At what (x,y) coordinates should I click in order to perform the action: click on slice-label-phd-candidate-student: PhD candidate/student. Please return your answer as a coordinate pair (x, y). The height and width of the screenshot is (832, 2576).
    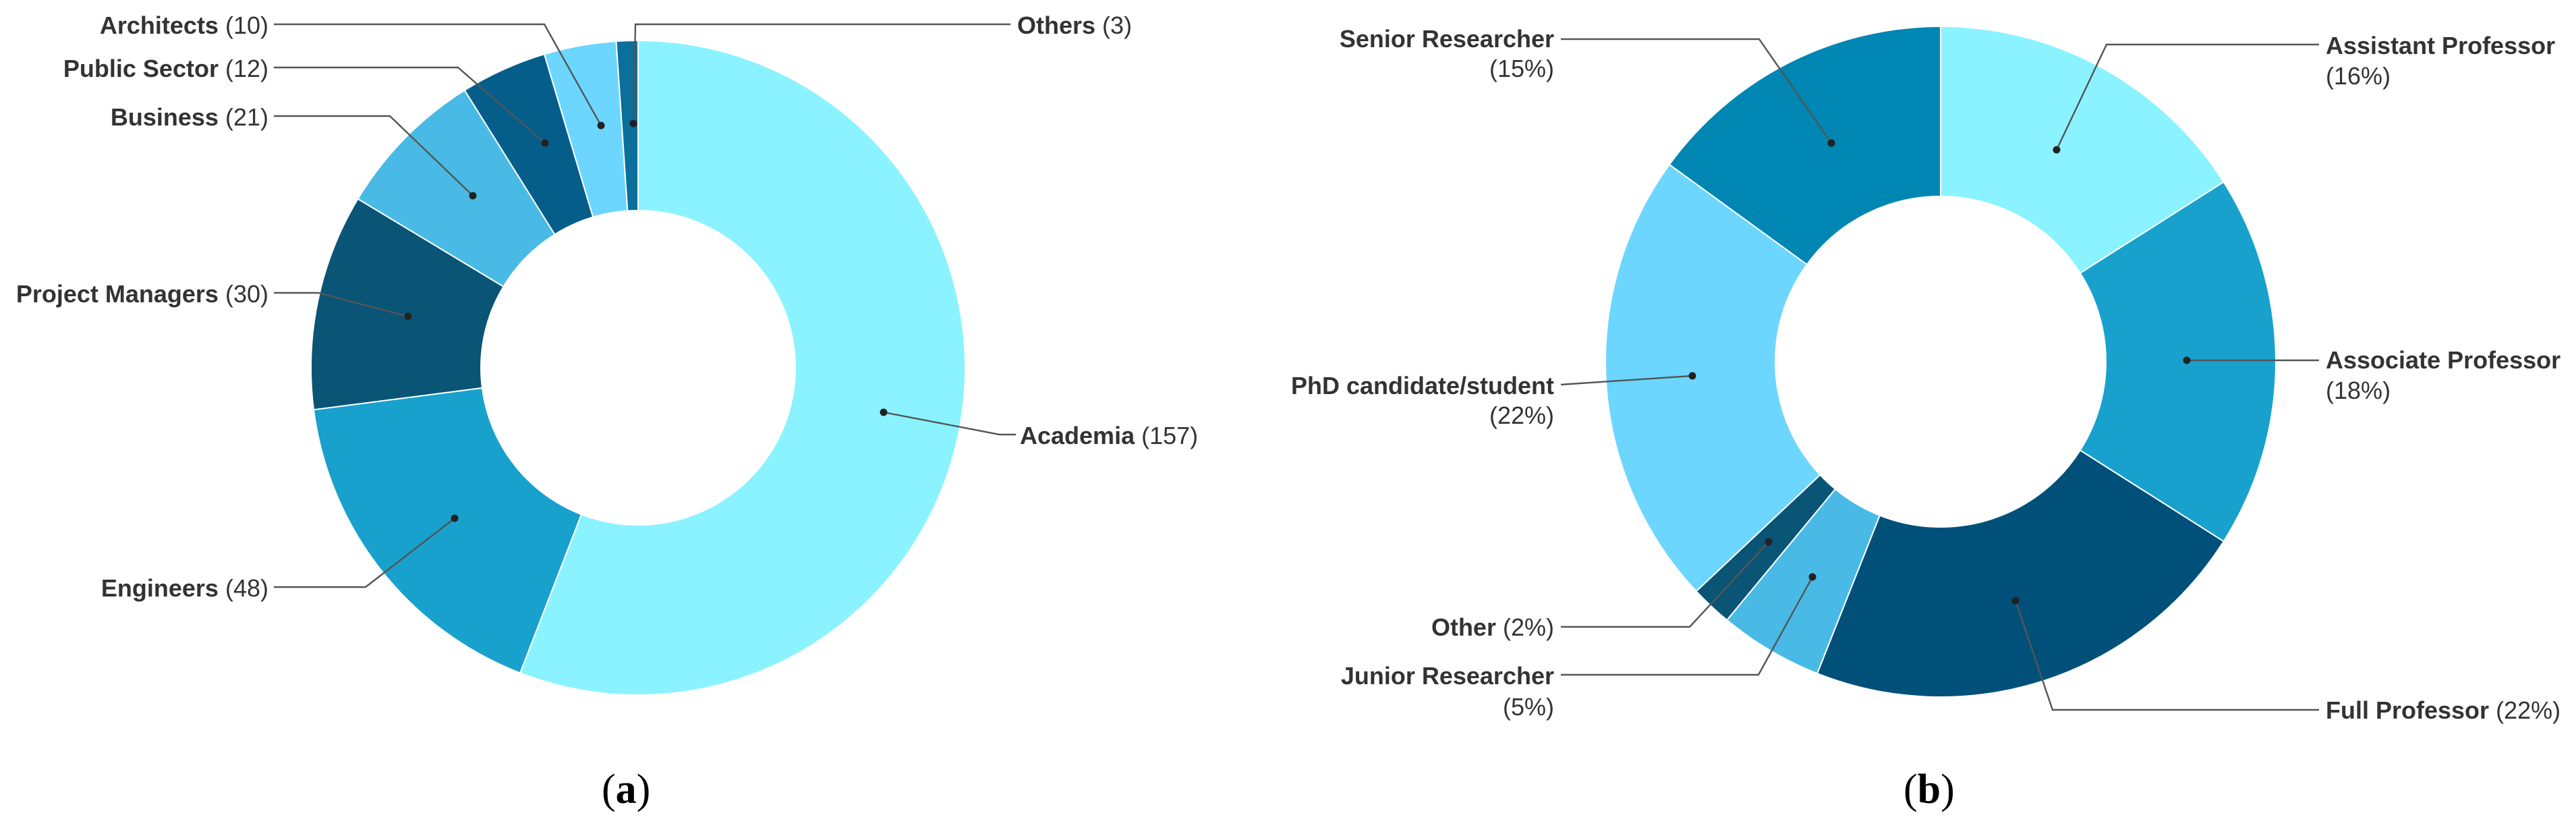
    Looking at the image, I should click on (1422, 385).